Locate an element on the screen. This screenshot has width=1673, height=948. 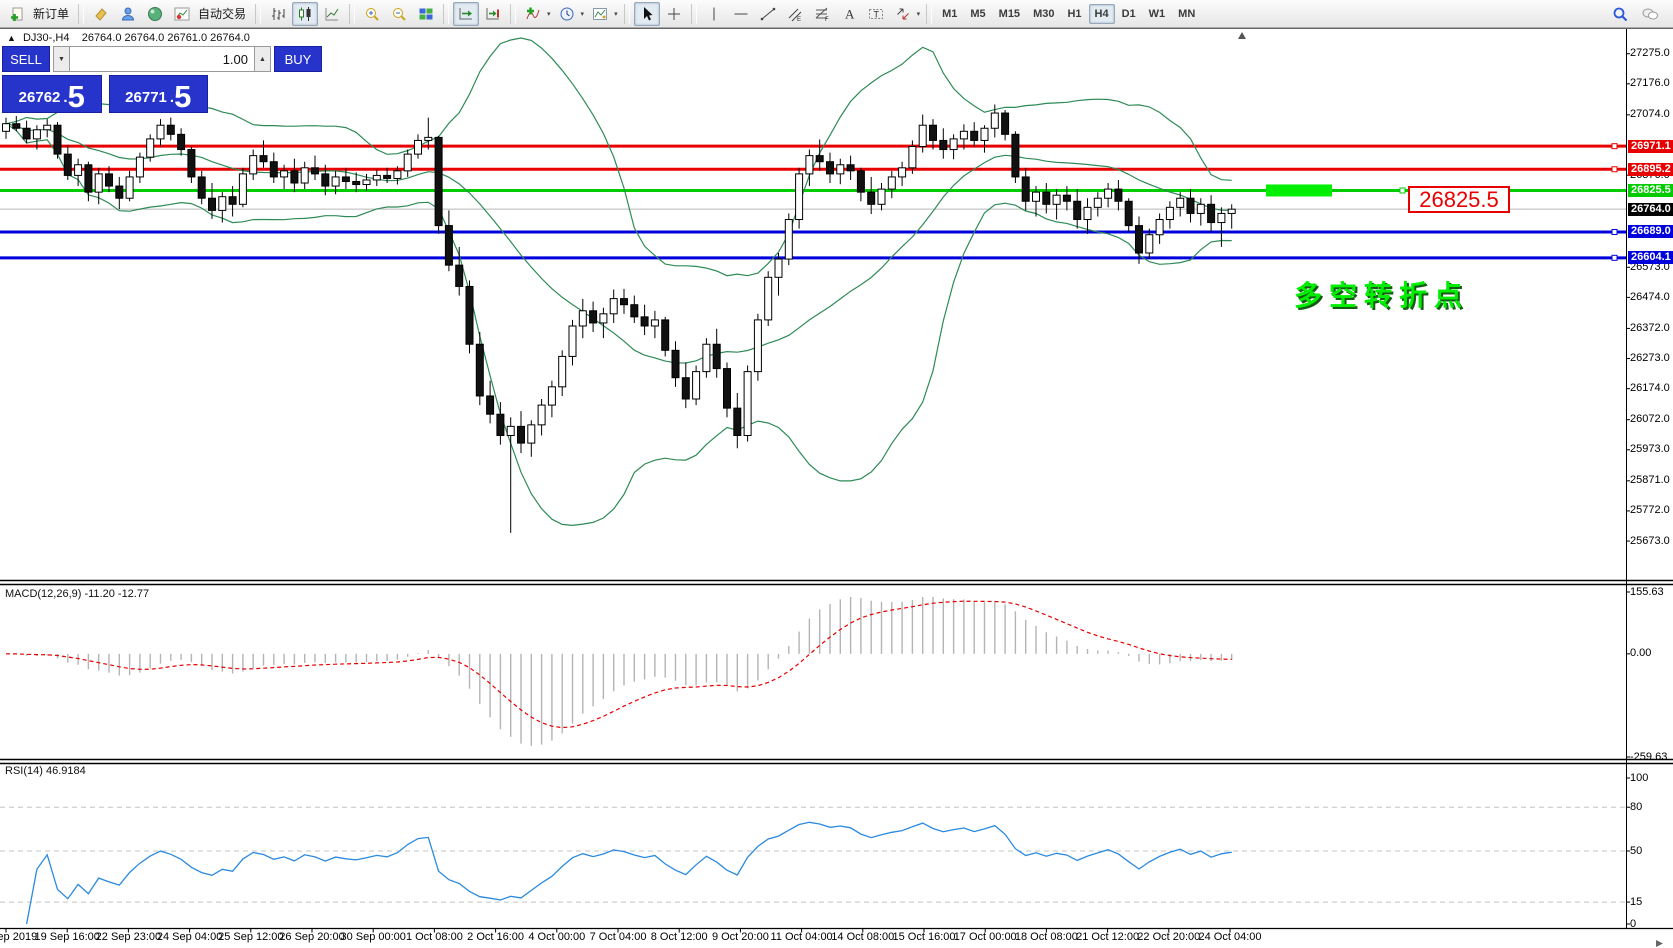
zoom-out-button is located at coordinates (399, 14).